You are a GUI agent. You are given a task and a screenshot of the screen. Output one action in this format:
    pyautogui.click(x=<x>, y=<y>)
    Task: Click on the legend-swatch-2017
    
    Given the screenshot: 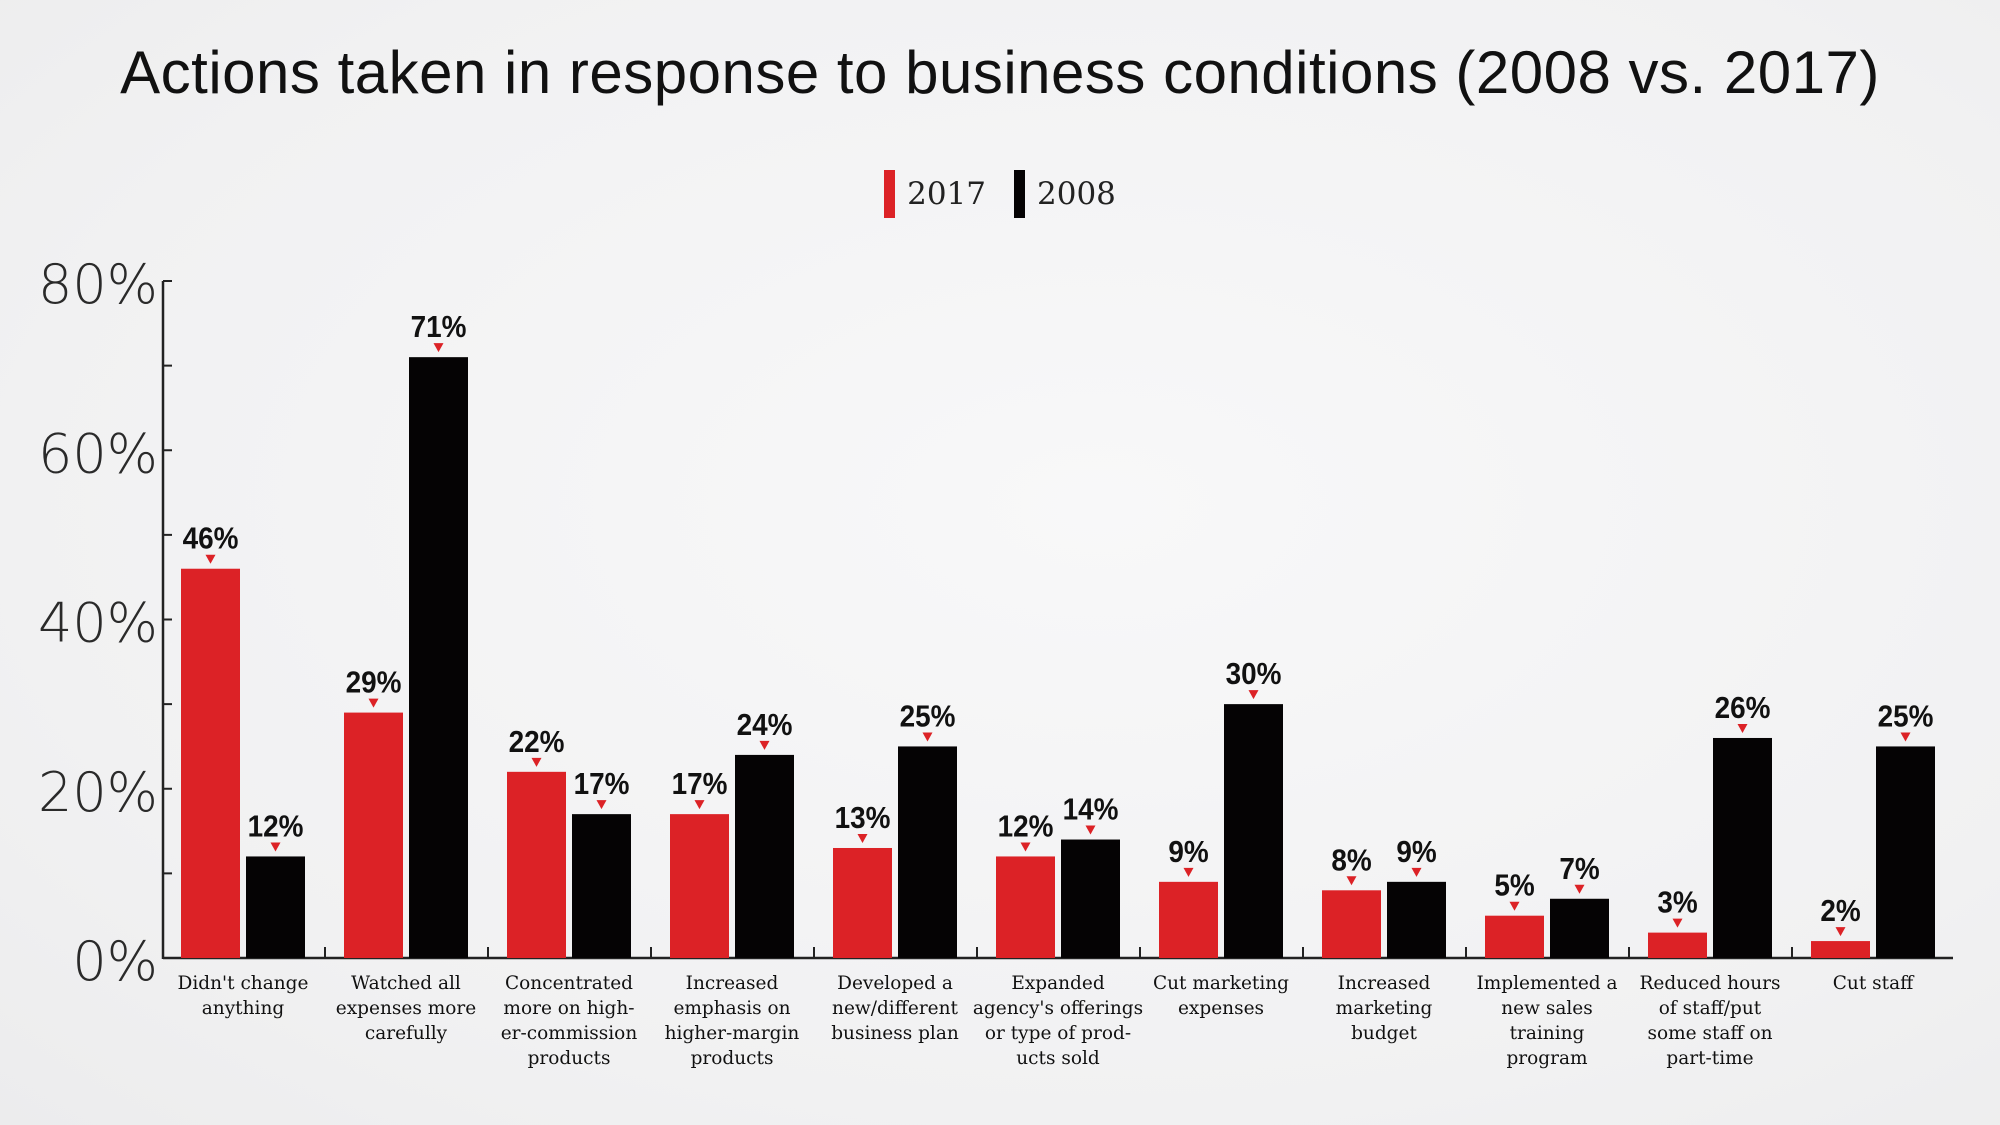 What is the action you would take?
    pyautogui.click(x=890, y=194)
    